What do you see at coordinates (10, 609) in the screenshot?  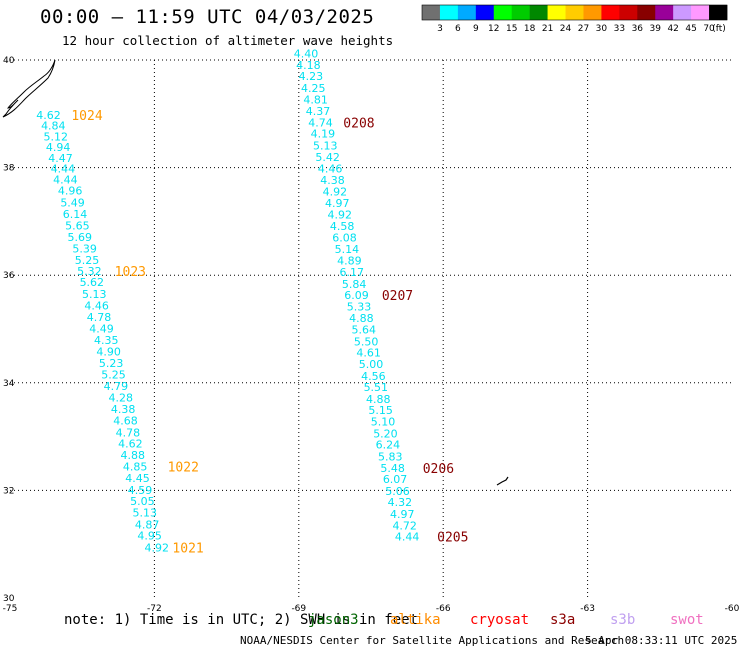 I see `x-tick-label: -75` at bounding box center [10, 609].